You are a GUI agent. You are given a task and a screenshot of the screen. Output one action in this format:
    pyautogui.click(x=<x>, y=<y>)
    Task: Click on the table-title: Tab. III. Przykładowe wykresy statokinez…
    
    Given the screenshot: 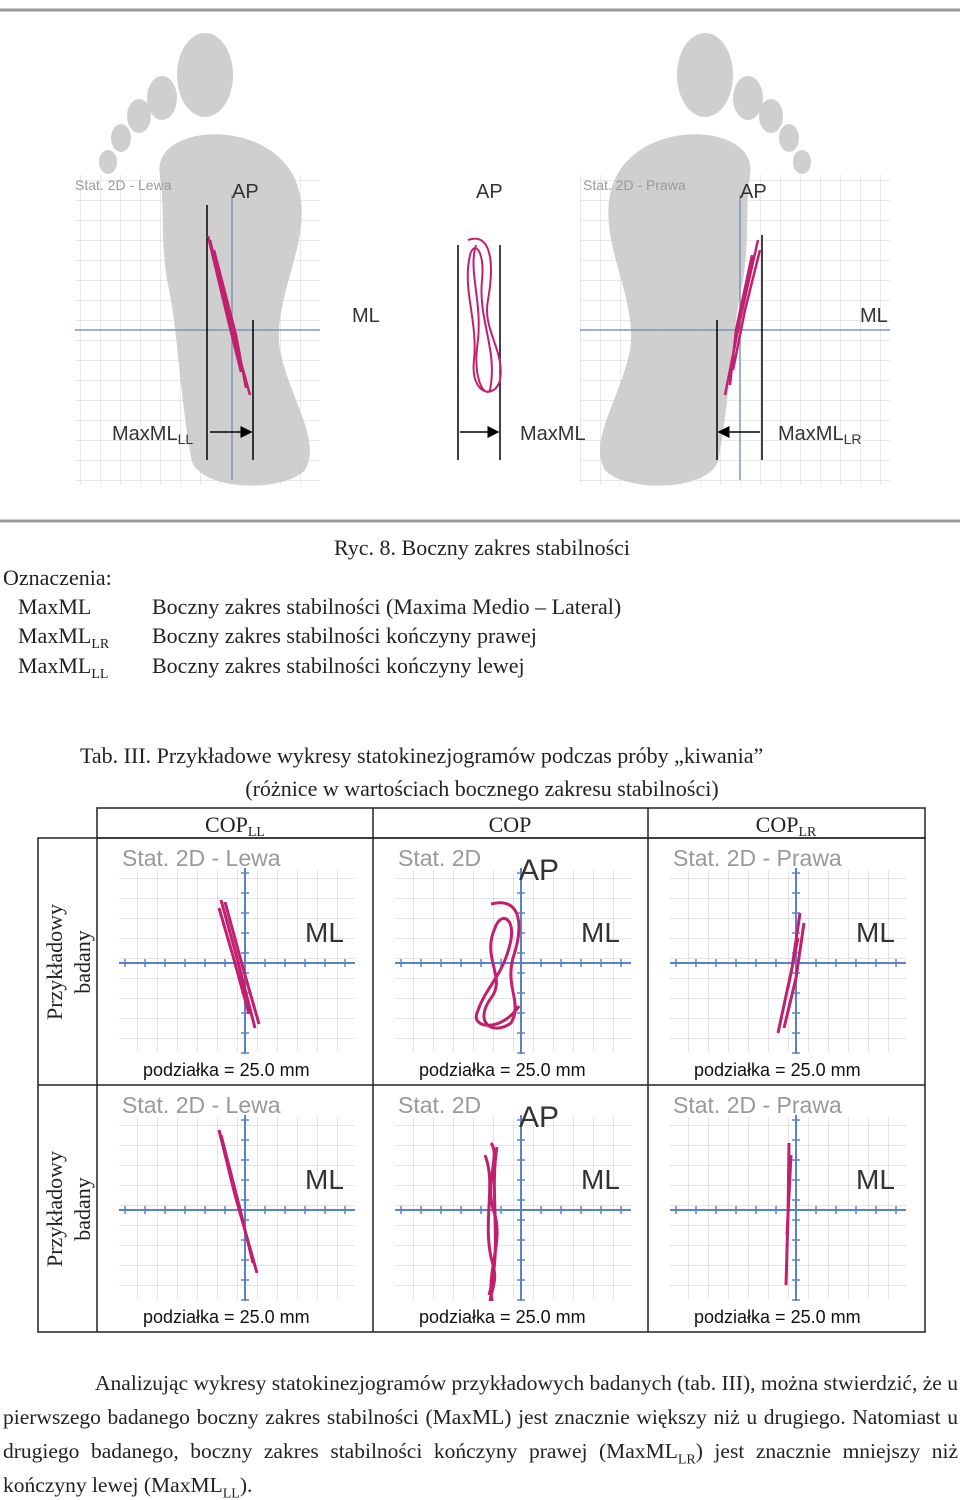 What is the action you would take?
    pyautogui.click(x=421, y=755)
    